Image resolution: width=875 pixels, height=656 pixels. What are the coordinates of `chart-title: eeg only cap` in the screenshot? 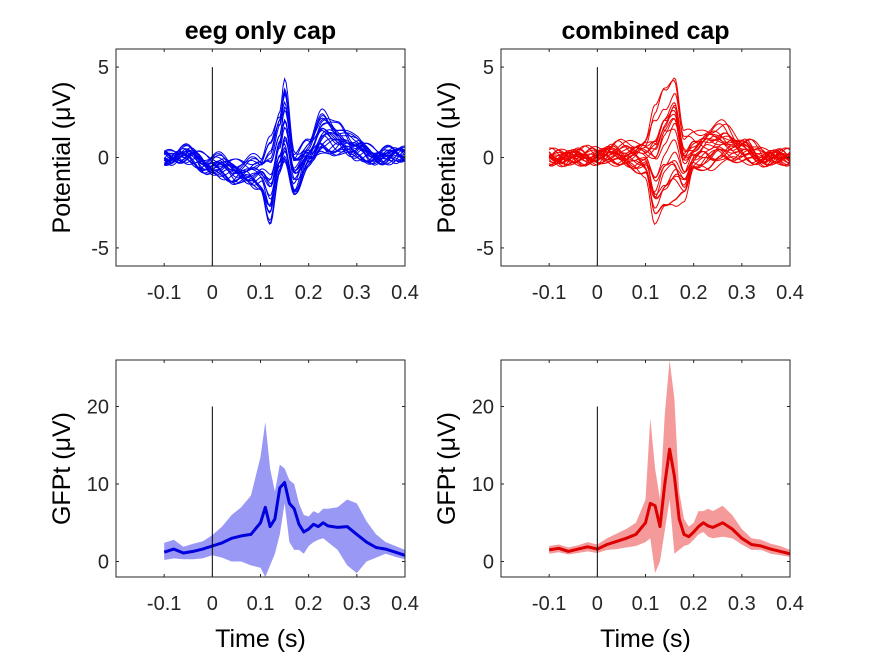 It's located at (260, 31).